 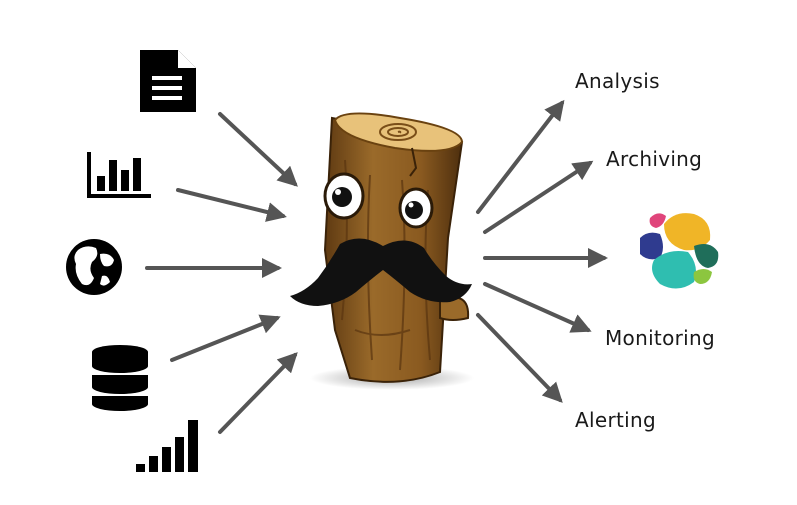 What do you see at coordinates (617, 81) in the screenshot?
I see `output-label-analysis: Analysis` at bounding box center [617, 81].